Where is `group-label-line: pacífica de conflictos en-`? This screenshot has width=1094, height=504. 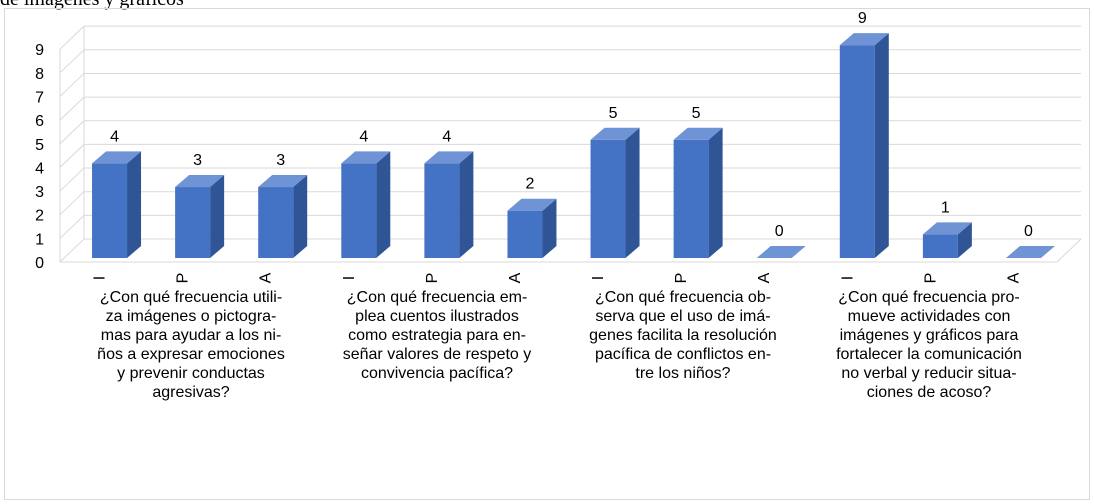
group-label-line: pacífica de conflictos en- is located at coordinates (683, 354).